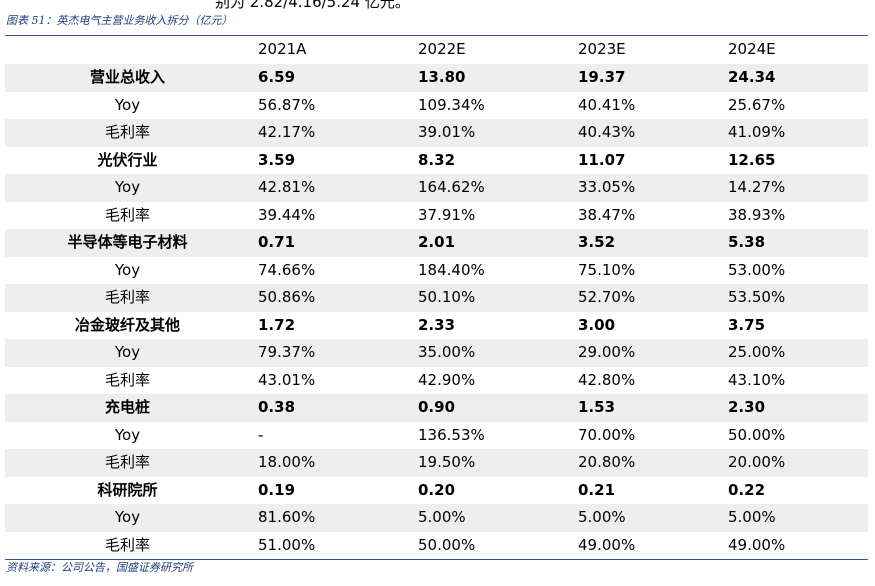  I want to click on cell-value: 0.71, so click(277, 242).